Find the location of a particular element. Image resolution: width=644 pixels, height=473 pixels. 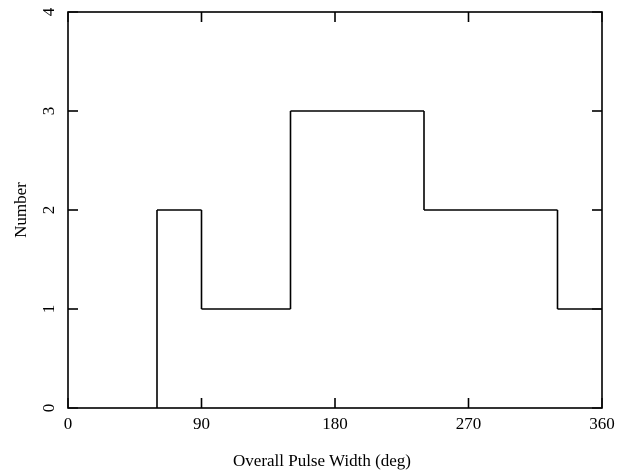

x-tick-label: 0 is located at coordinates (68, 423).